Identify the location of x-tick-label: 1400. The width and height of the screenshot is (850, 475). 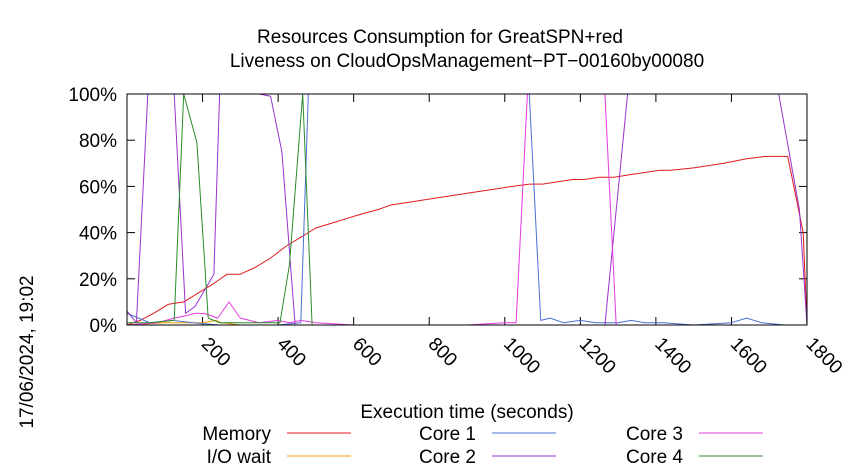
(672, 356).